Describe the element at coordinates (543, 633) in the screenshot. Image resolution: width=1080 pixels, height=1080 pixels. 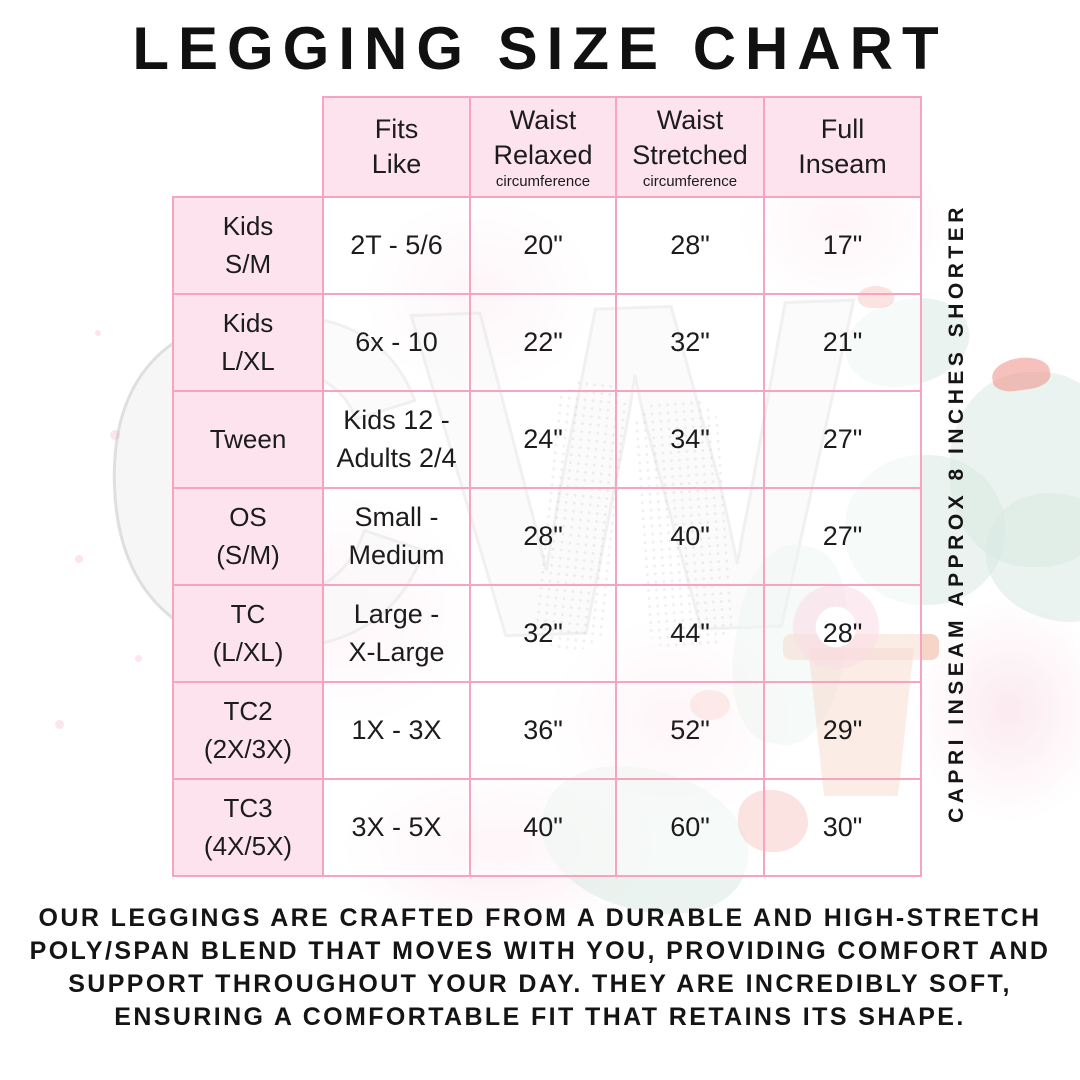
I see `waist-relaxed-cell: 32"` at that location.